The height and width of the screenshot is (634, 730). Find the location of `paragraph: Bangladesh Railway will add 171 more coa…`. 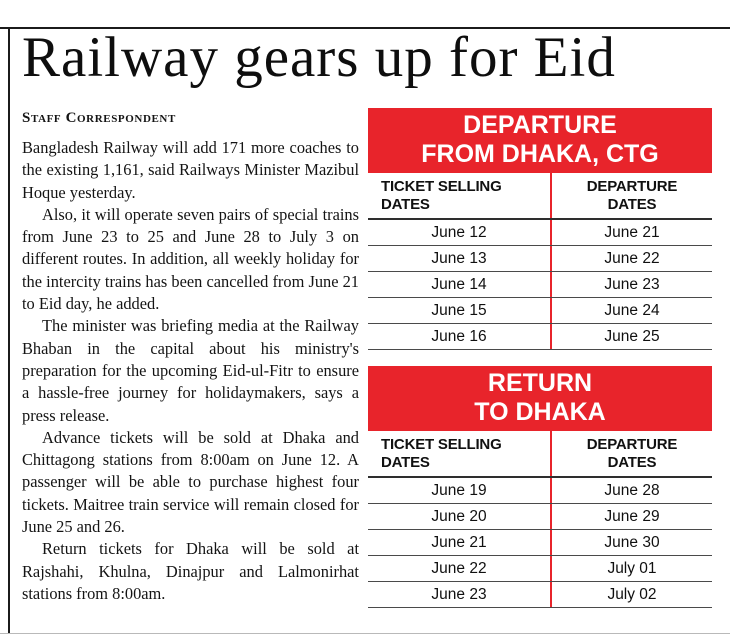

paragraph: Bangladesh Railway will add 171 more coa… is located at coordinates (190, 170).